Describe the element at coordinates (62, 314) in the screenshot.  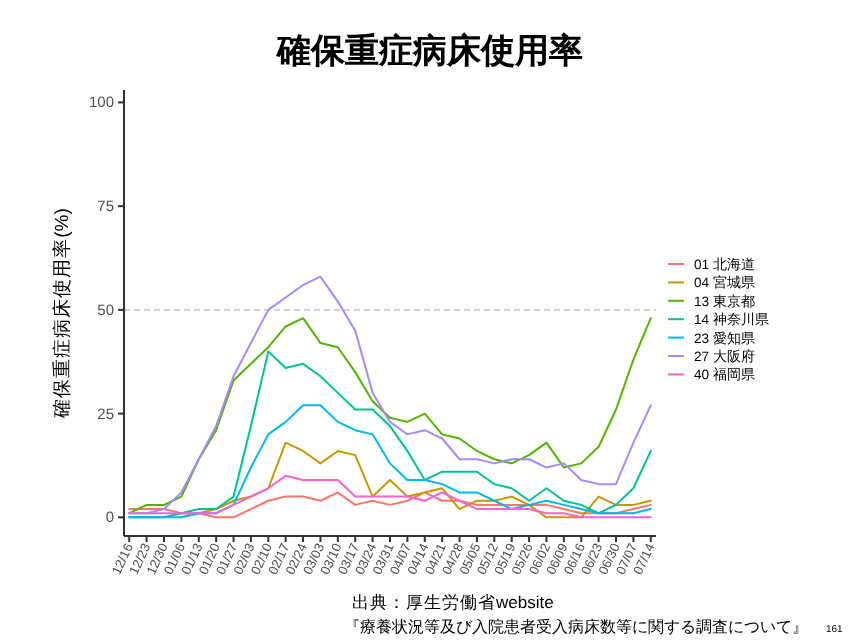
I see `y-axis-title: 確保重症病床使用率(%)` at that location.